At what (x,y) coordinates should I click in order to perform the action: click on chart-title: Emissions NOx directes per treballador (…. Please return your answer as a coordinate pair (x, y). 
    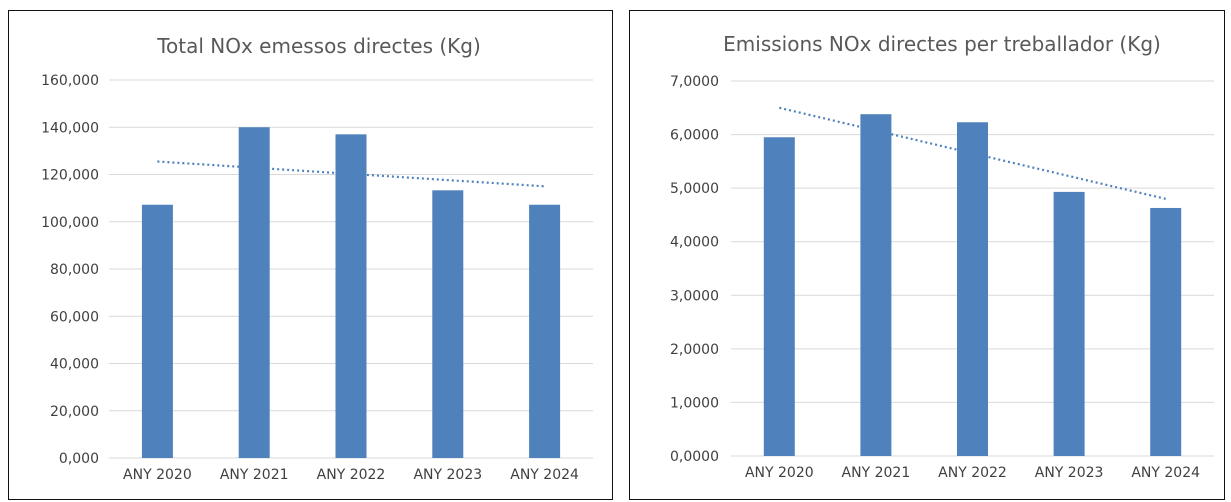
    Looking at the image, I should click on (942, 44).